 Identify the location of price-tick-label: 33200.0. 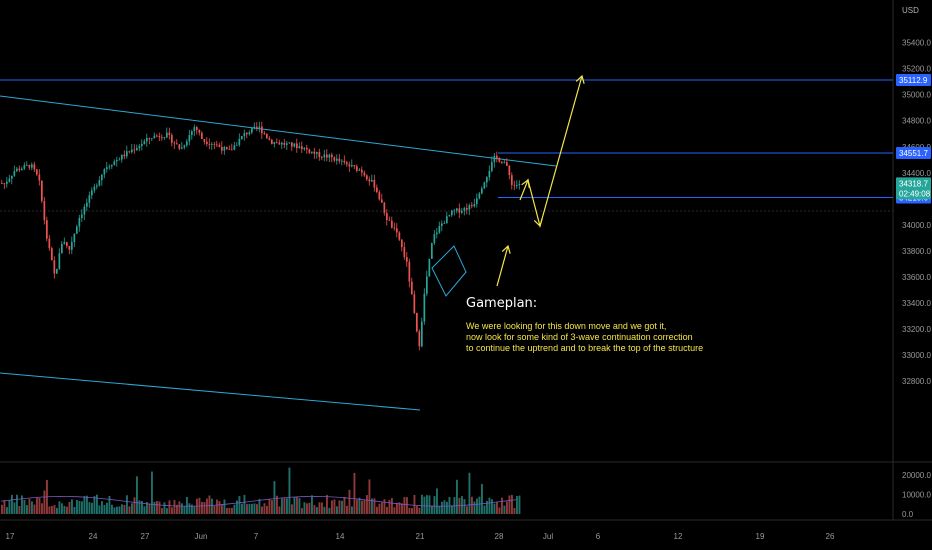
(916, 329).